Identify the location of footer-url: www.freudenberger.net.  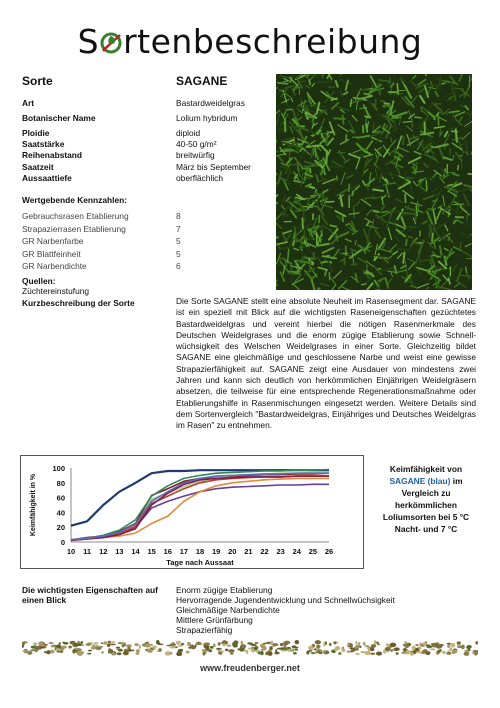
(250, 668).